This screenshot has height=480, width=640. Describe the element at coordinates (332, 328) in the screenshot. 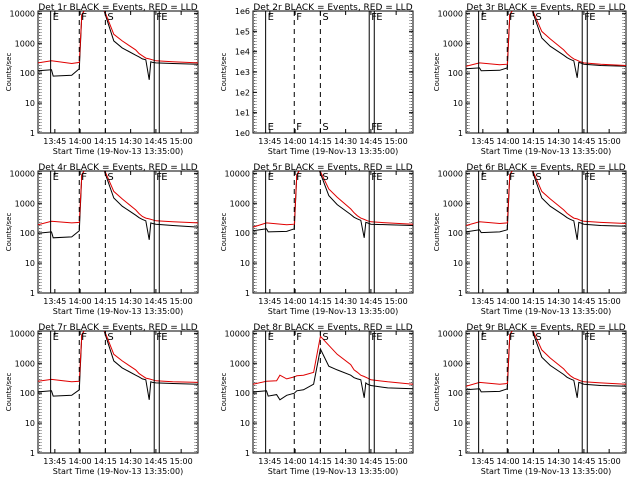

I see `chart-title: Det 8r BLACK = Events, RED = LLD` at that location.